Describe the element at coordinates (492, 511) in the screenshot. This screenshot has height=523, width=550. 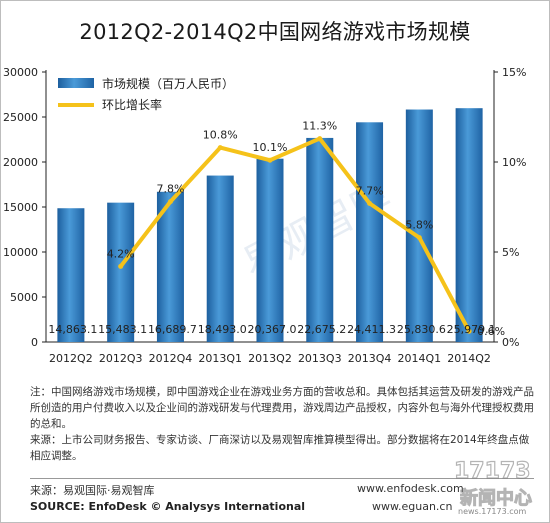
I see `watermark-site: news.17173.com` at that location.